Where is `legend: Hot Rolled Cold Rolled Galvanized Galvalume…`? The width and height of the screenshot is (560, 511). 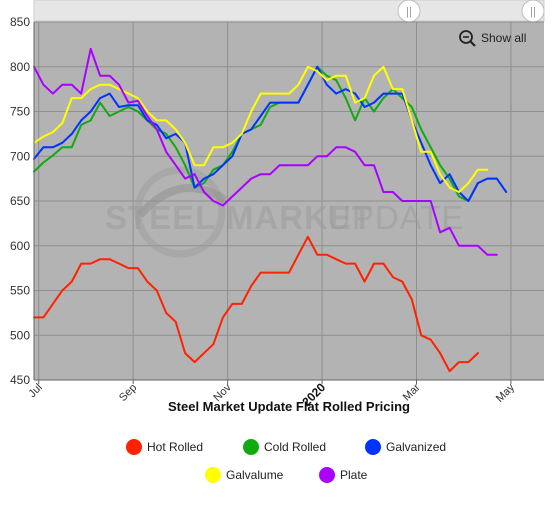 legend: Hot Rolled Cold Rolled Galvanized Galvalume… is located at coordinates (286, 461).